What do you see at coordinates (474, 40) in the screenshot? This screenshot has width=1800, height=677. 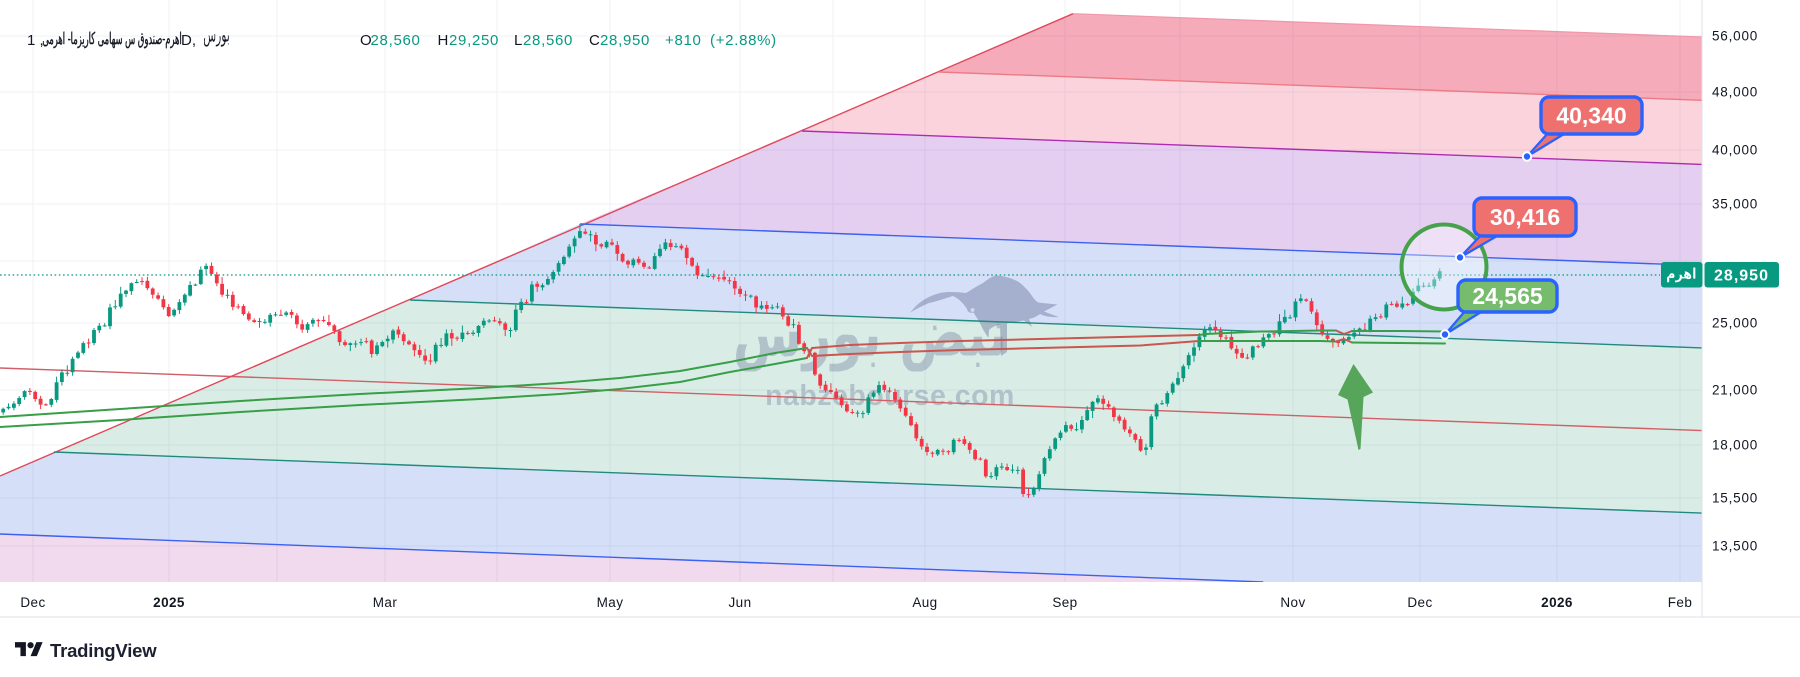 I see `svg-text: 29,250` at bounding box center [474, 40].